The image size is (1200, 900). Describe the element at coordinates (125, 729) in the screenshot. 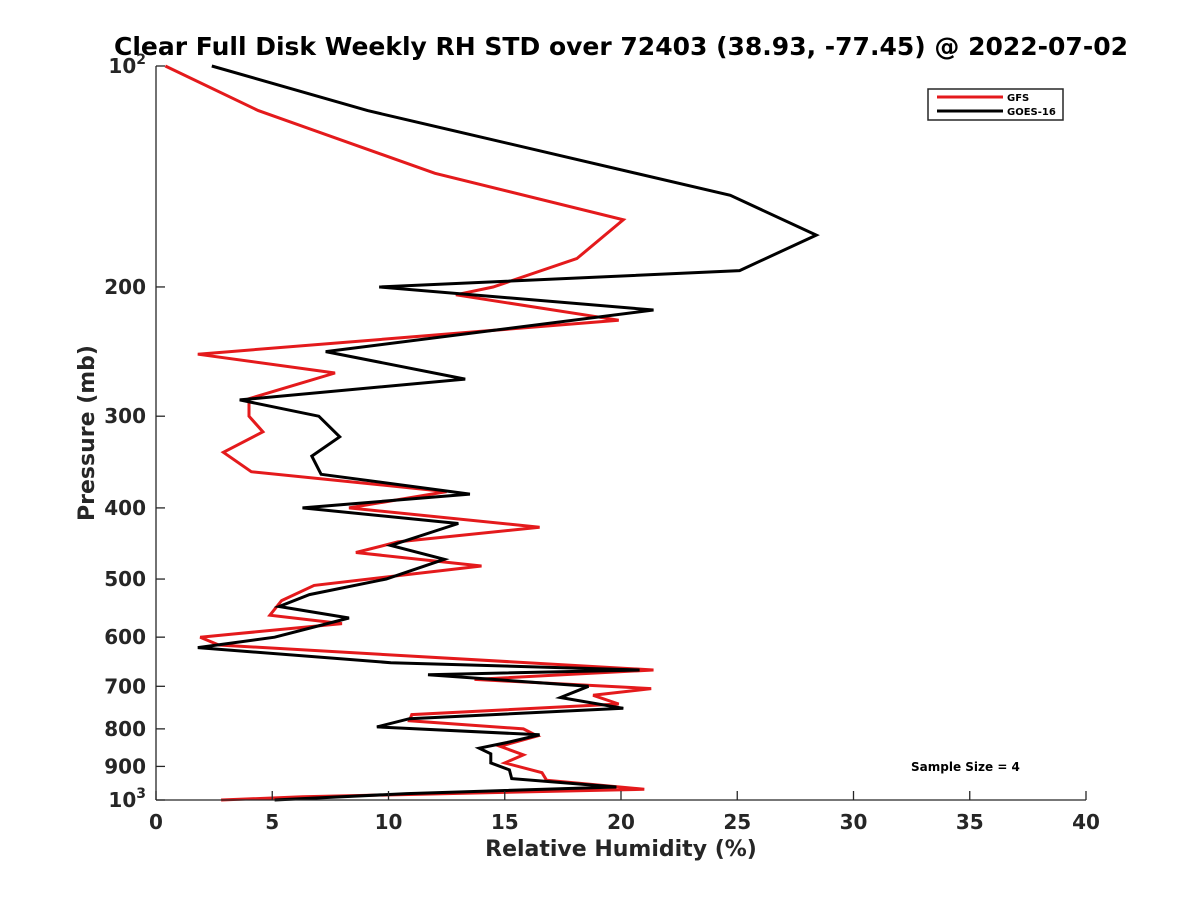

I see `y-tick-label: 800` at that location.